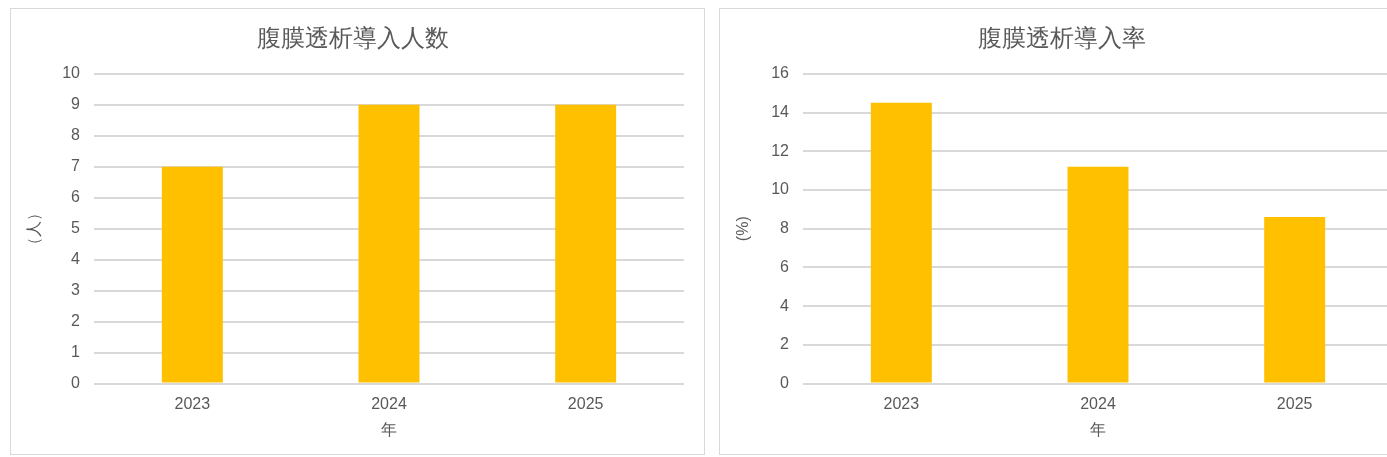  Describe the element at coordinates (76, 228) in the screenshot. I see `y-tick-label: 5` at that location.